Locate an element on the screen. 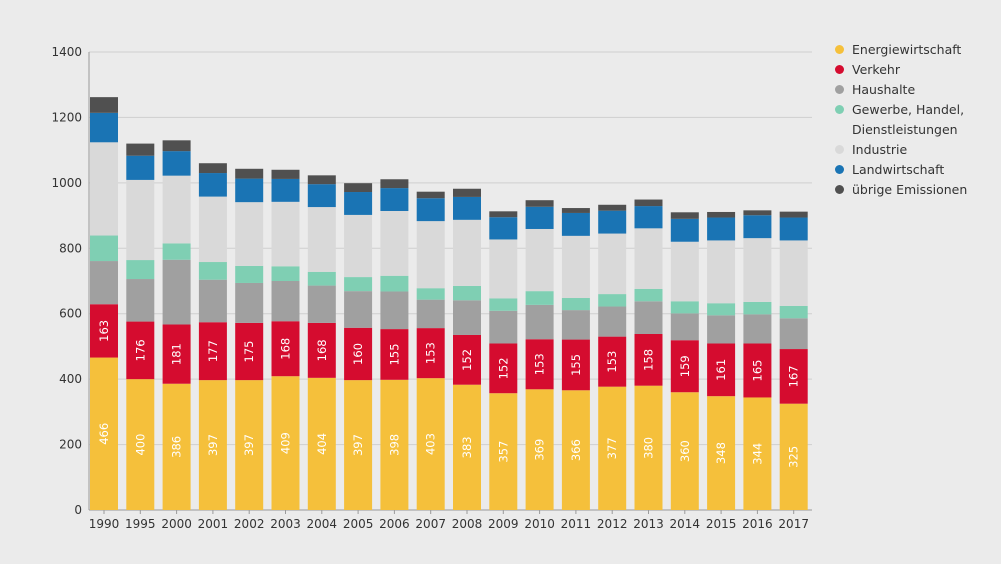 The image size is (1001, 564). bar-value-label: 153 is located at coordinates (540, 364).